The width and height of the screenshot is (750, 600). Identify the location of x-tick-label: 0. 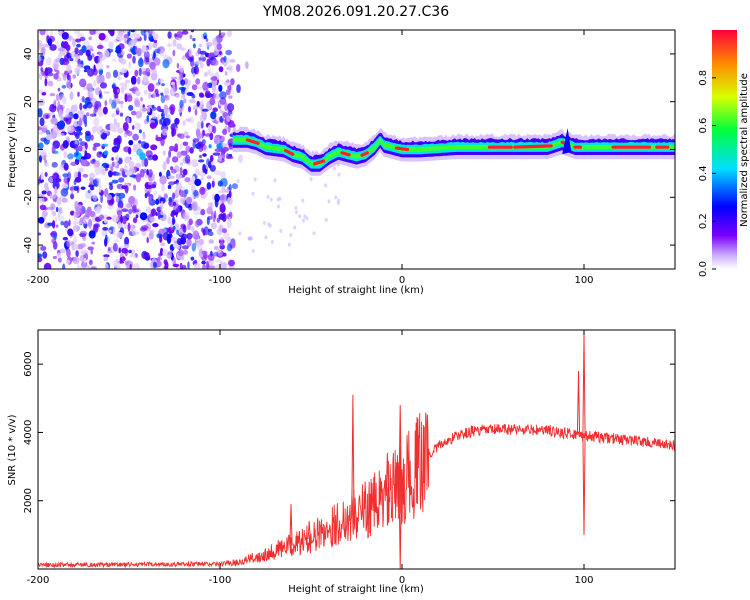
(402, 280).